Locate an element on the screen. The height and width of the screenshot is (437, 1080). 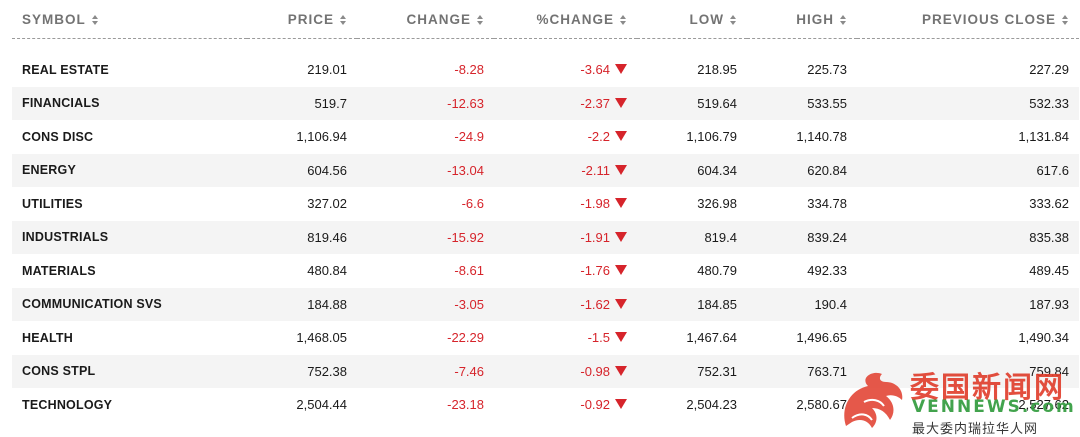
change-cell: -3.05 is located at coordinates (425, 304).